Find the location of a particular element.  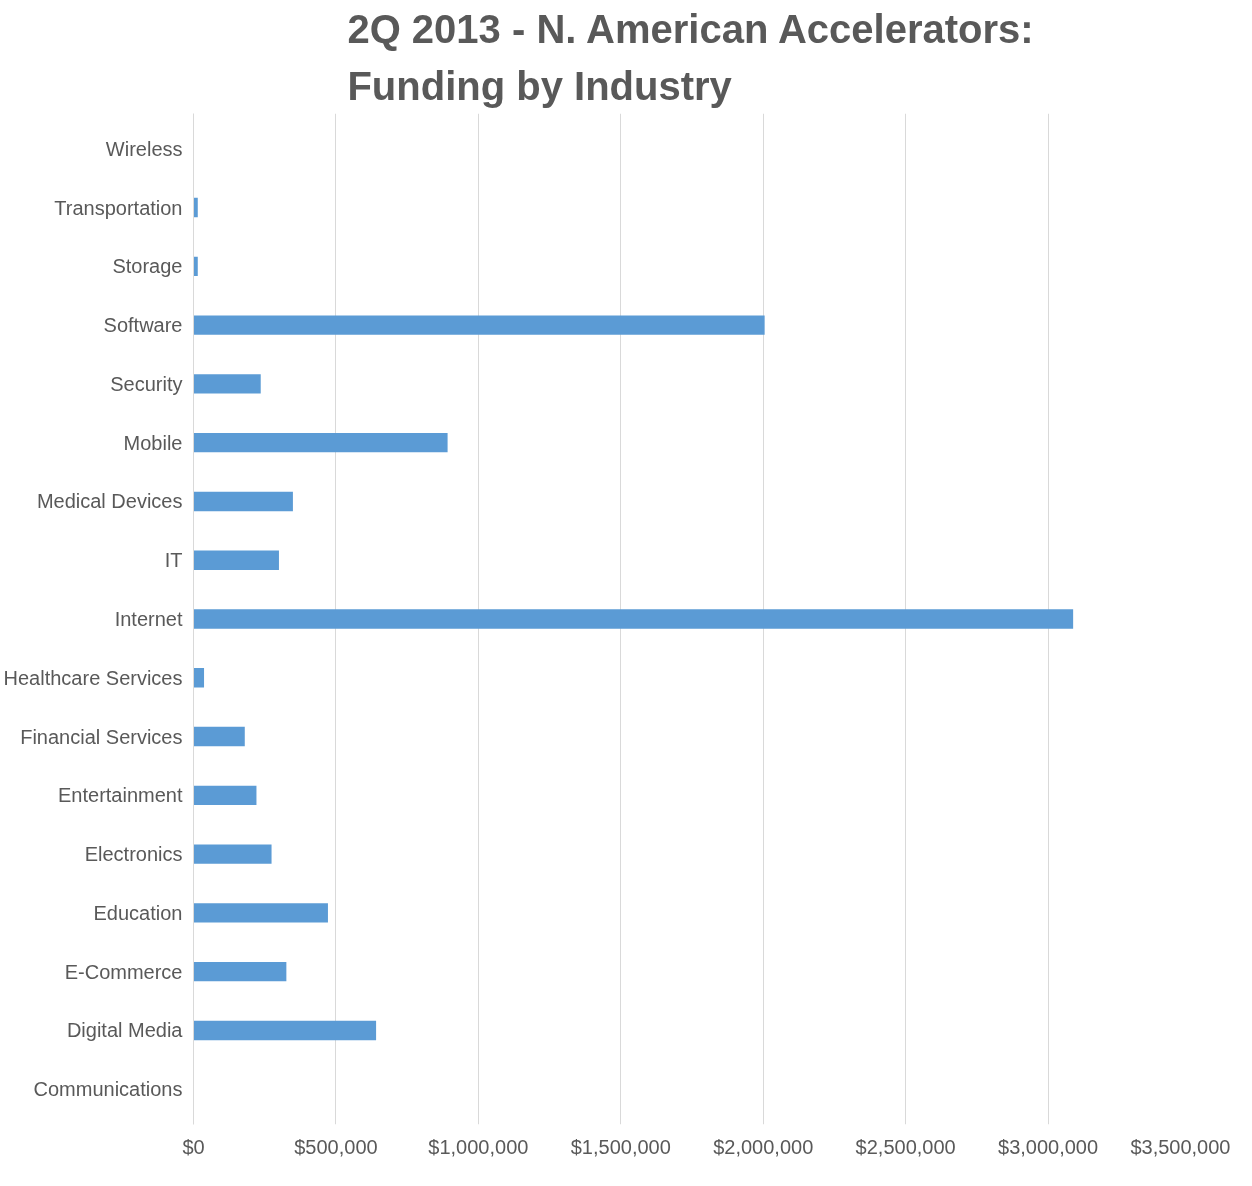

x-tick-label: $500,000 is located at coordinates (336, 1146).